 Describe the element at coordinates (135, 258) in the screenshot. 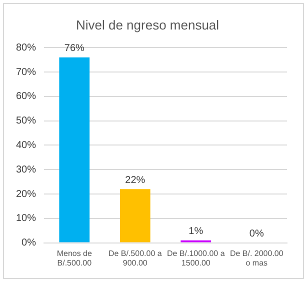

I see `x-tick-label: De B/.500.00 a 900.00` at that location.